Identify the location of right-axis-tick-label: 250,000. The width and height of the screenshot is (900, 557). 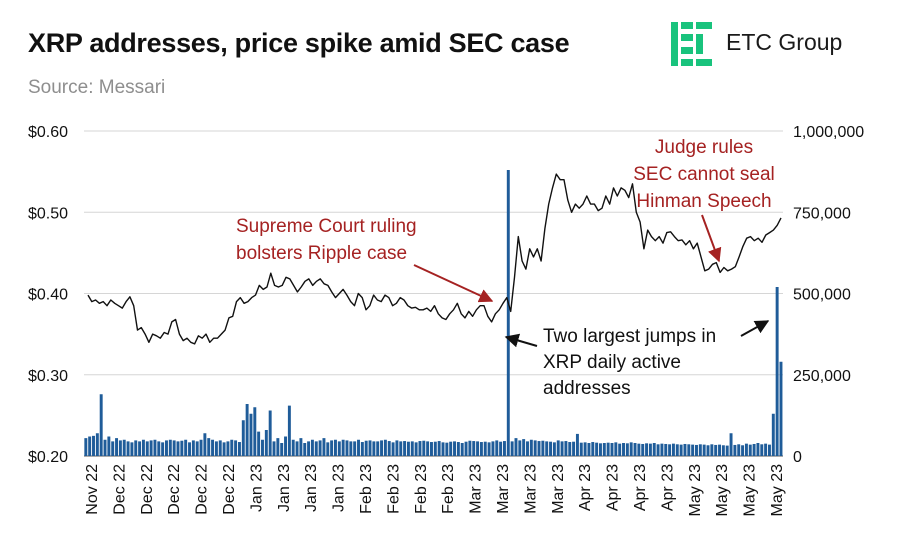
(822, 376).